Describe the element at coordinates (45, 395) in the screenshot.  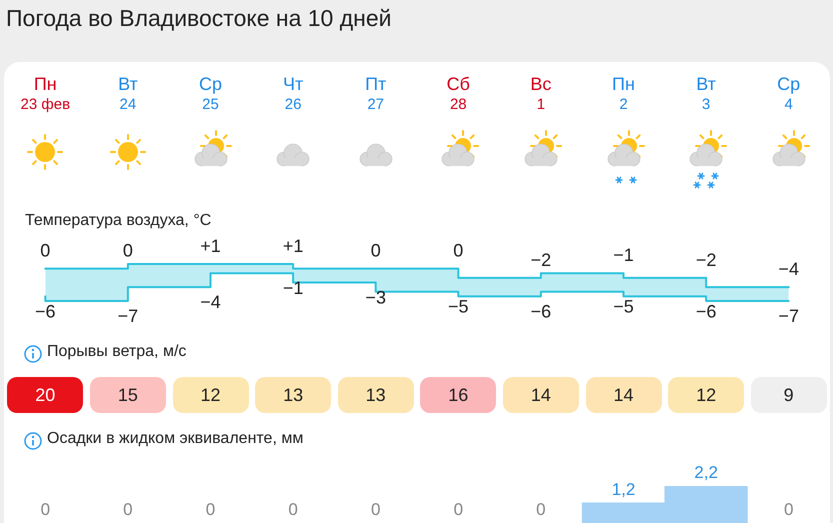
I see `data-label: 20` at that location.